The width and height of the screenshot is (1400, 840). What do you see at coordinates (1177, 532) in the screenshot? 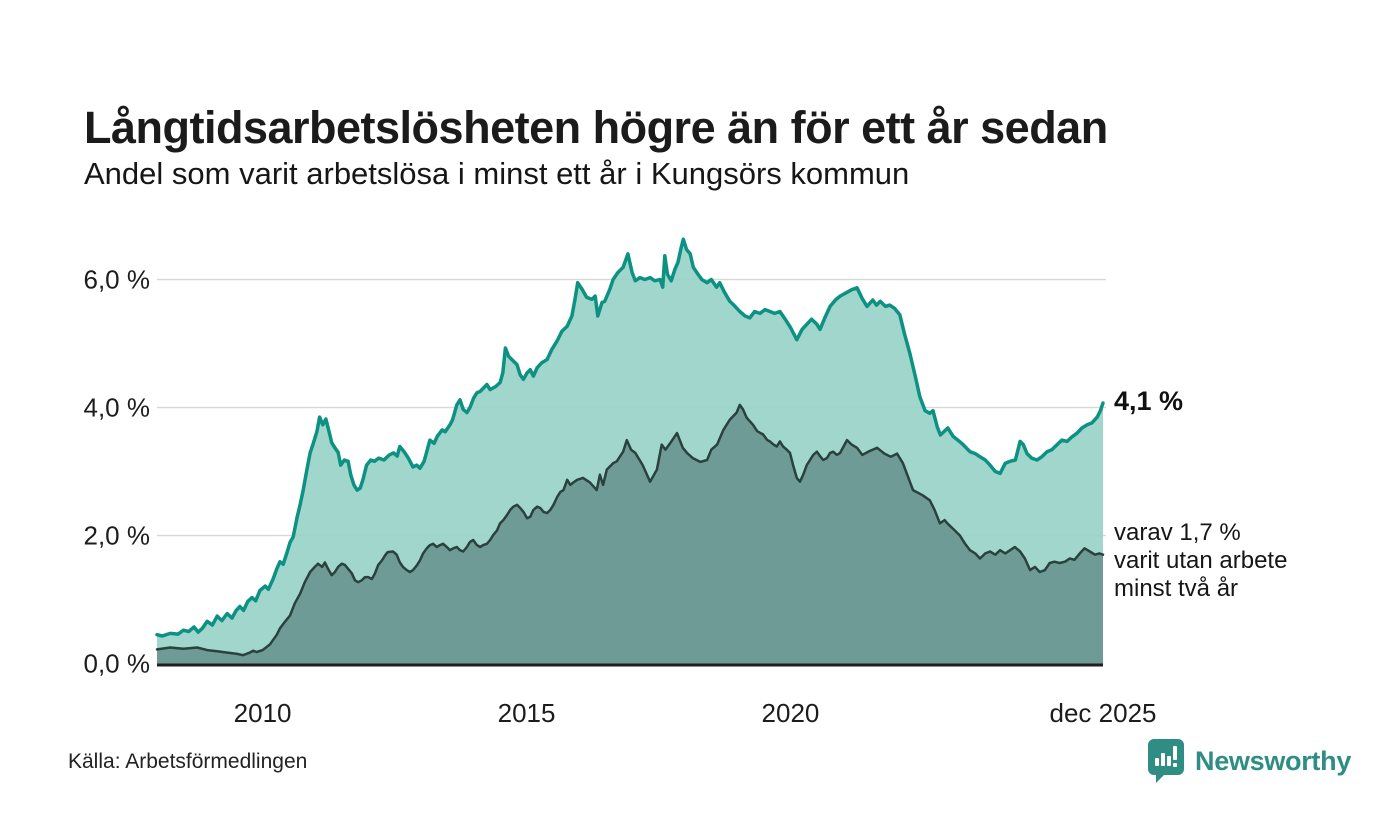
I see `series-end-label-2yr-line1: varav 1,7 %` at bounding box center [1177, 532].